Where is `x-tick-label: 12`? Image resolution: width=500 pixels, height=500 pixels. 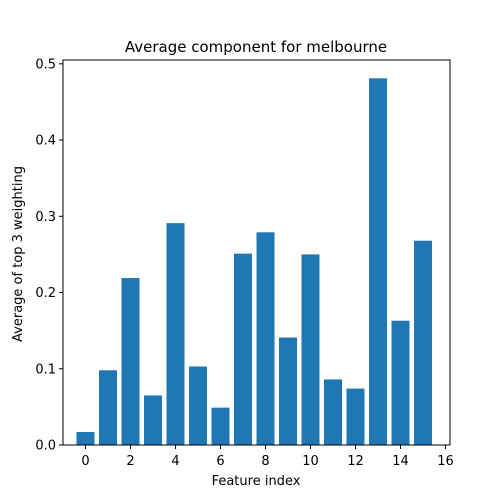 x-tick-label: 12 is located at coordinates (355, 461).